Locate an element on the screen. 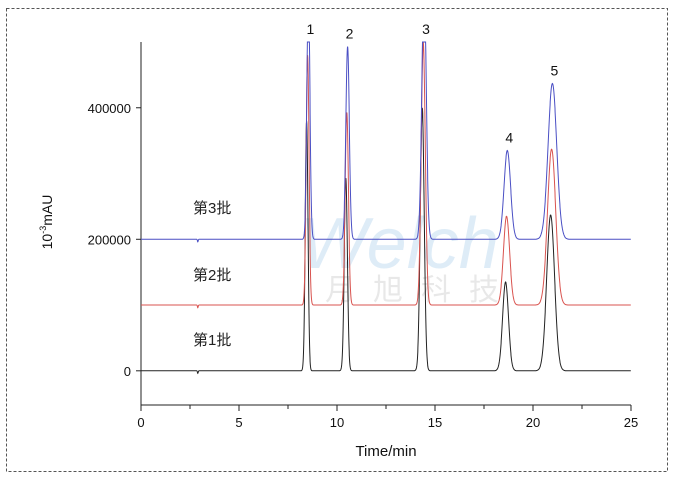  y-tick-label: 200000 is located at coordinates (109, 239).